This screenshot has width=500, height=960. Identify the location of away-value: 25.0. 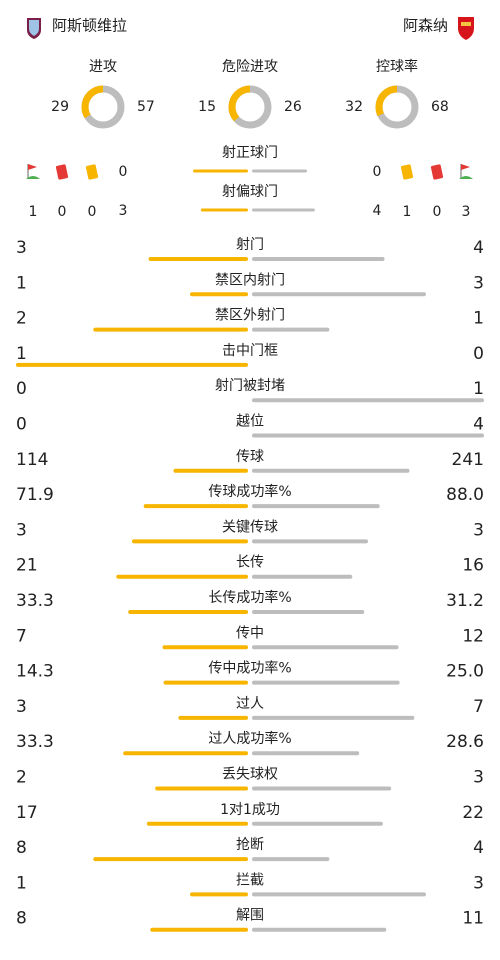
(465, 672).